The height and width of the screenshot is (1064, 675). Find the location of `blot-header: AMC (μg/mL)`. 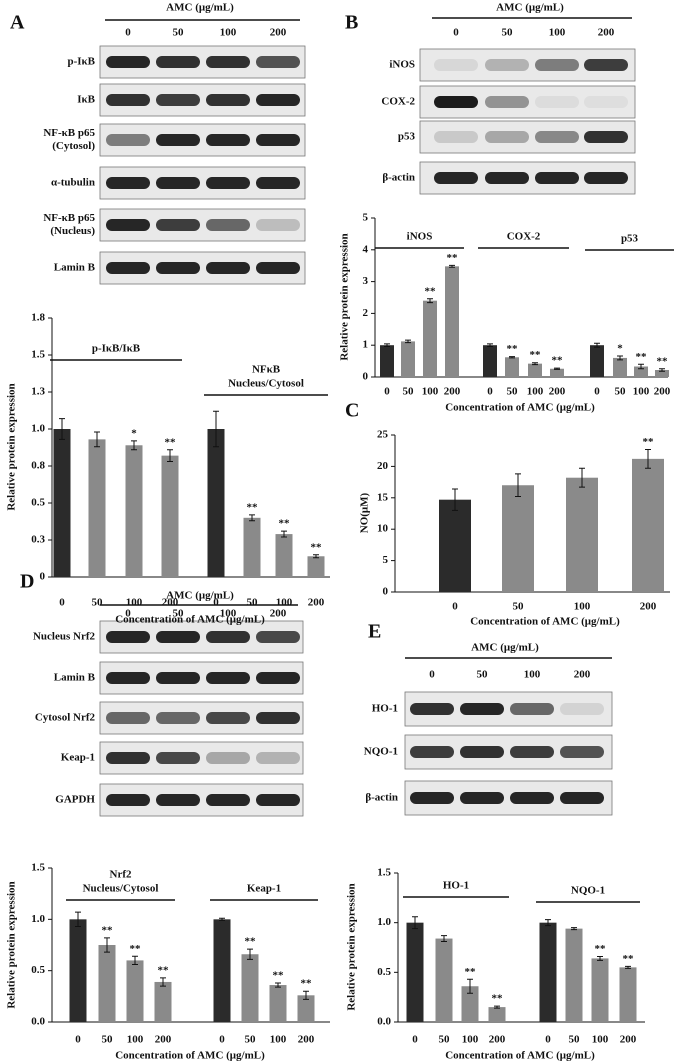

blot-header: AMC (μg/mL) is located at coordinates (200, 596).